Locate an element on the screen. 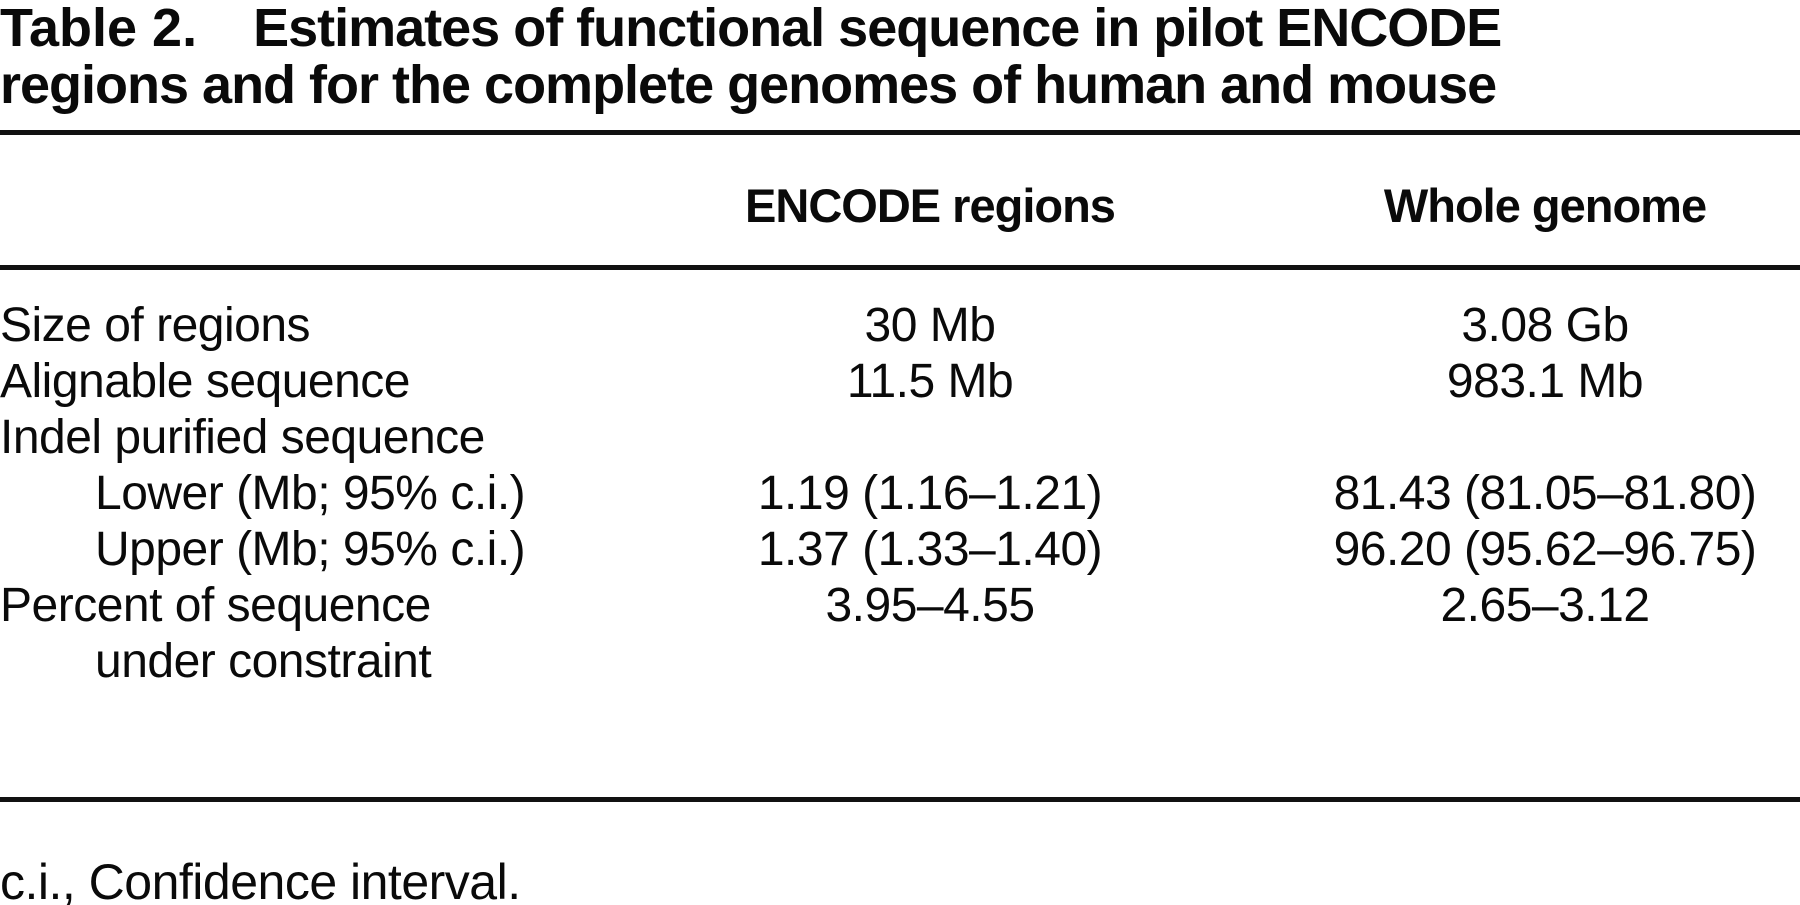  cell-upper-genome: 96.20 (95.62–96.75) is located at coordinates (1545, 549).